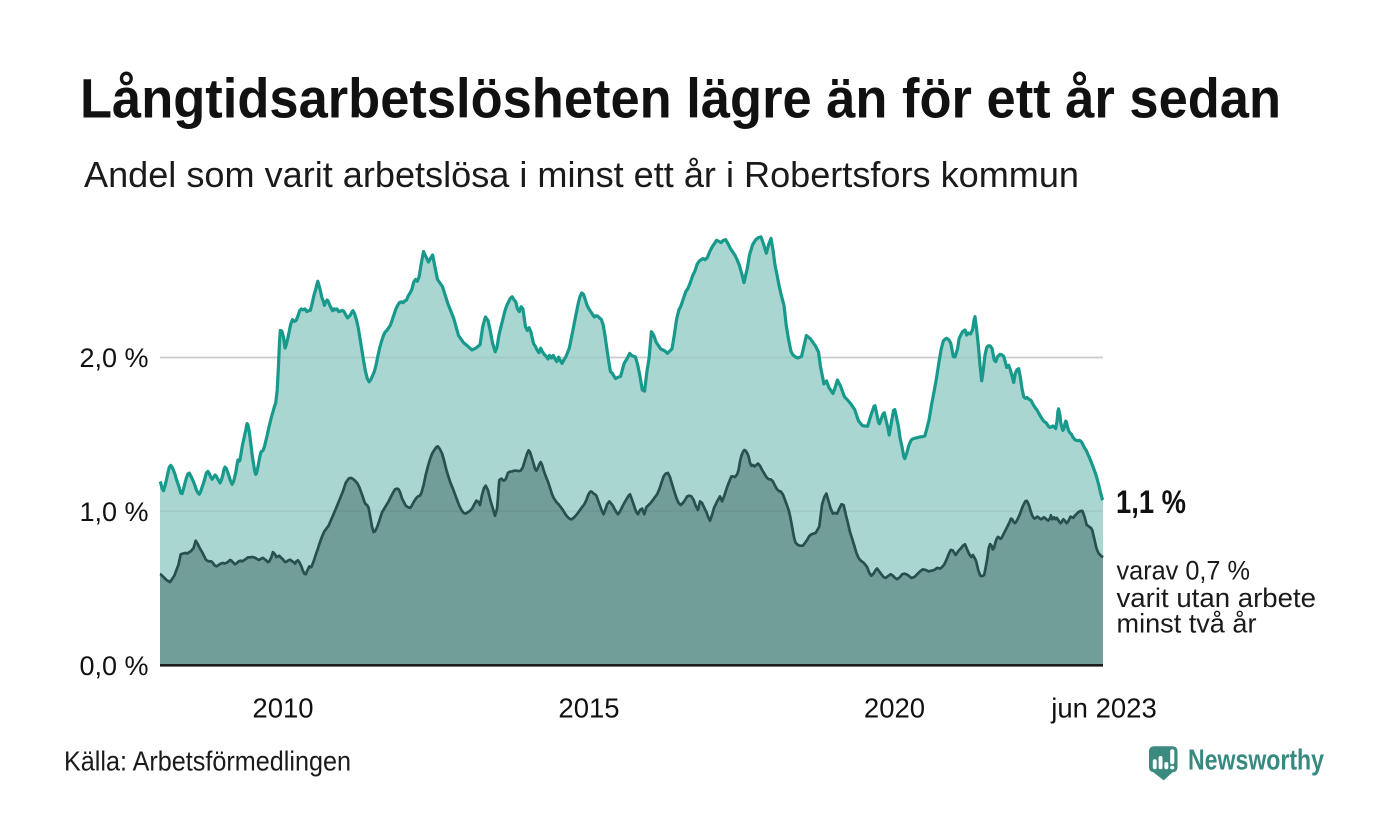 The width and height of the screenshot is (1400, 840). What do you see at coordinates (1256, 761) in the screenshot?
I see `svg-text: Newsworthy` at bounding box center [1256, 761].